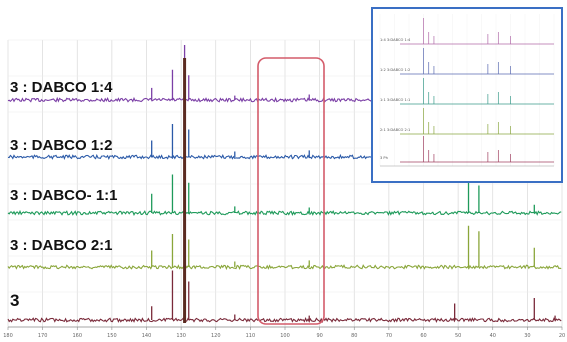 The image size is (567, 342). What do you see at coordinates (147, 336) in the screenshot?
I see `x-tick-label: 140` at bounding box center [147, 336].